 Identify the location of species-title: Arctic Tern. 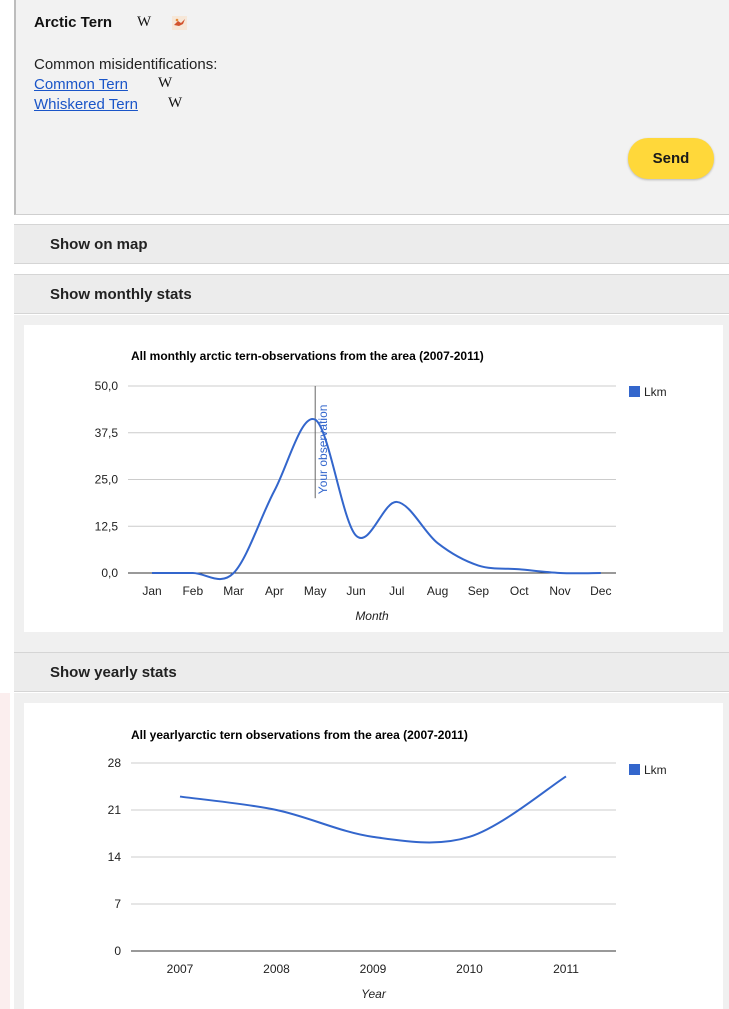
(73, 22).